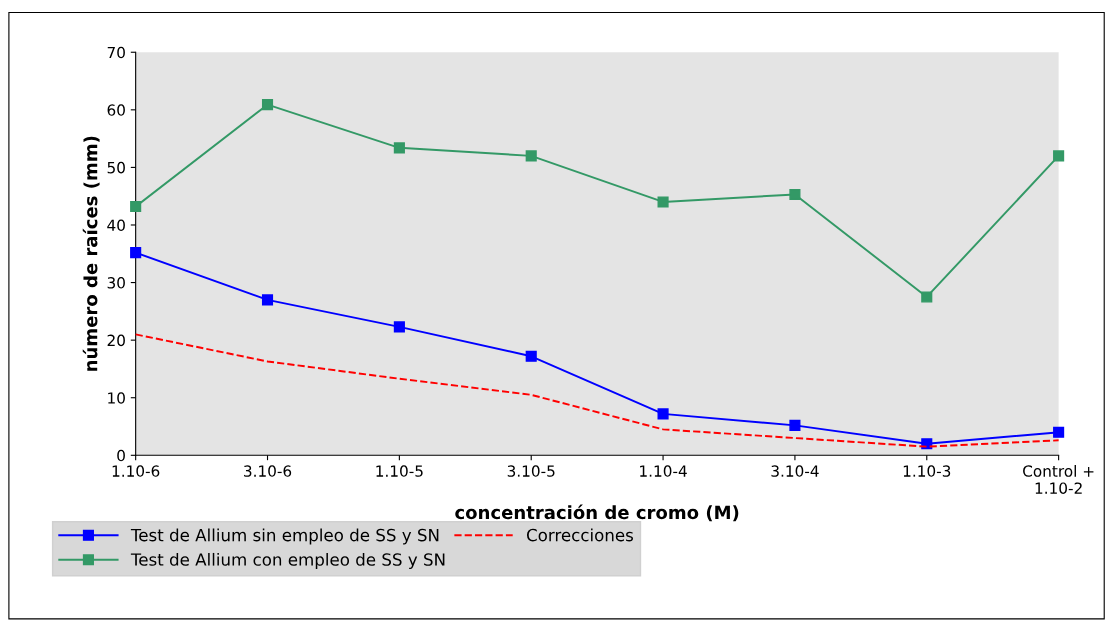 This screenshot has width=1112, height=622. I want to click on y-tick-label: 50, so click(116, 167).